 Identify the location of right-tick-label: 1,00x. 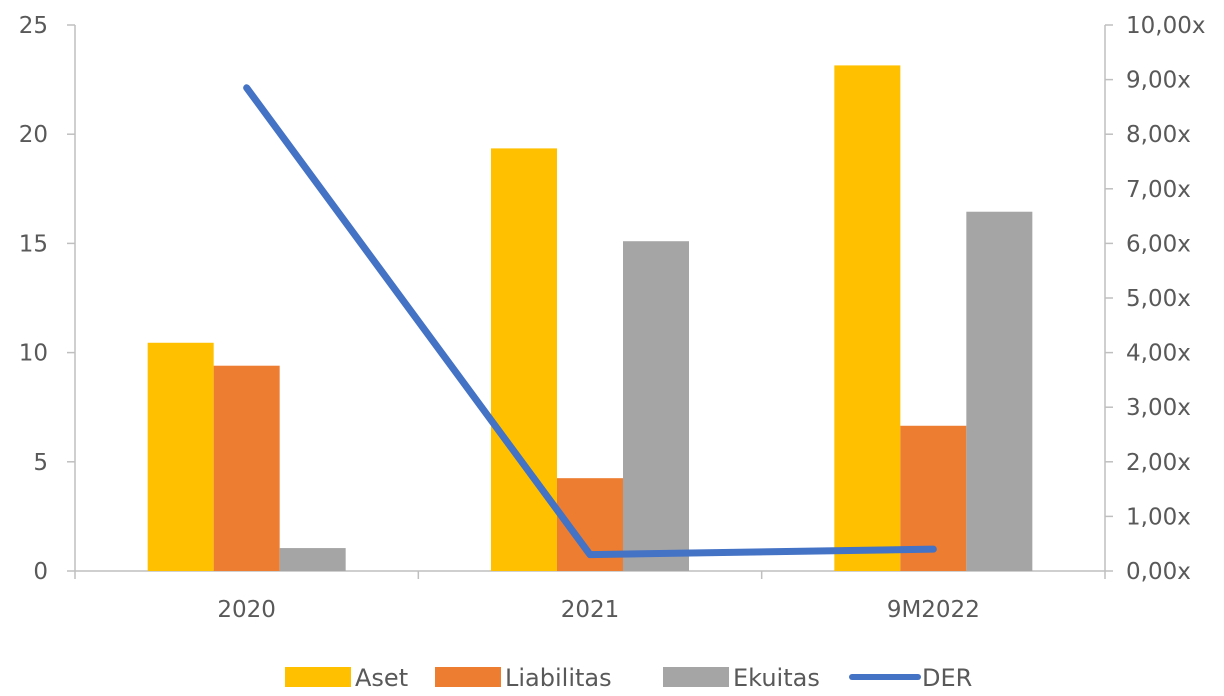
(1158, 517).